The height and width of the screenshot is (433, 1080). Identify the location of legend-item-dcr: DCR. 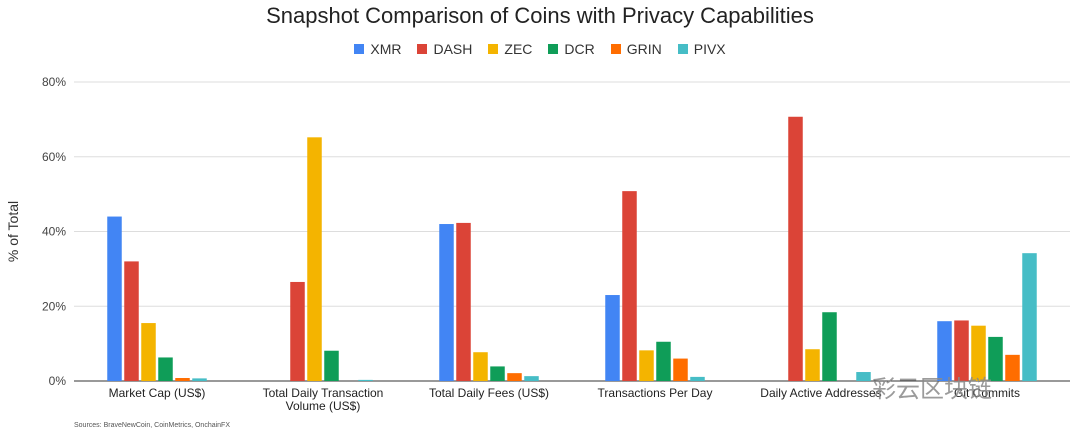
(571, 49).